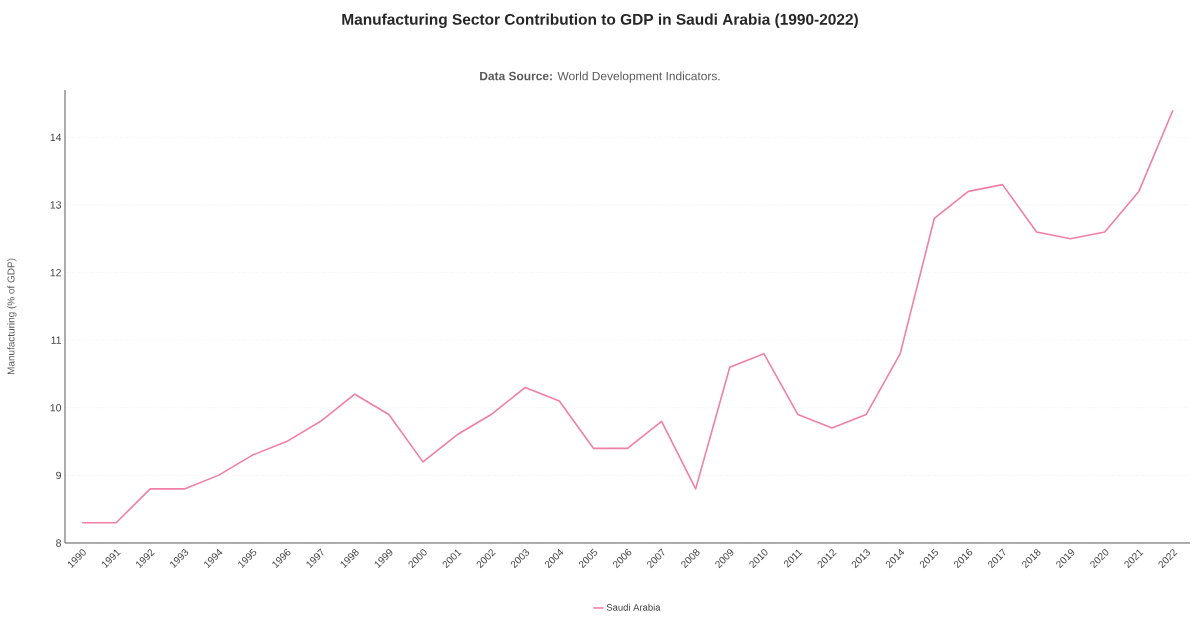 This screenshot has width=1200, height=628. Describe the element at coordinates (58, 475) in the screenshot. I see `y-tick-label: 9` at that location.